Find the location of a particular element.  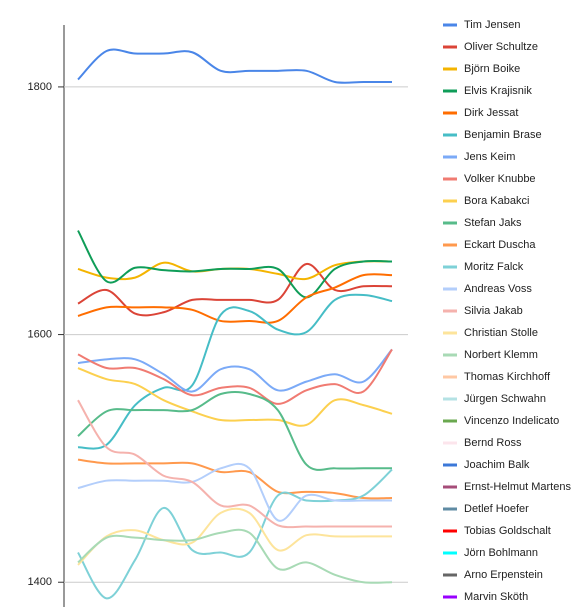

legend-label: Jürgen Schwahn is located at coordinates (505, 399).